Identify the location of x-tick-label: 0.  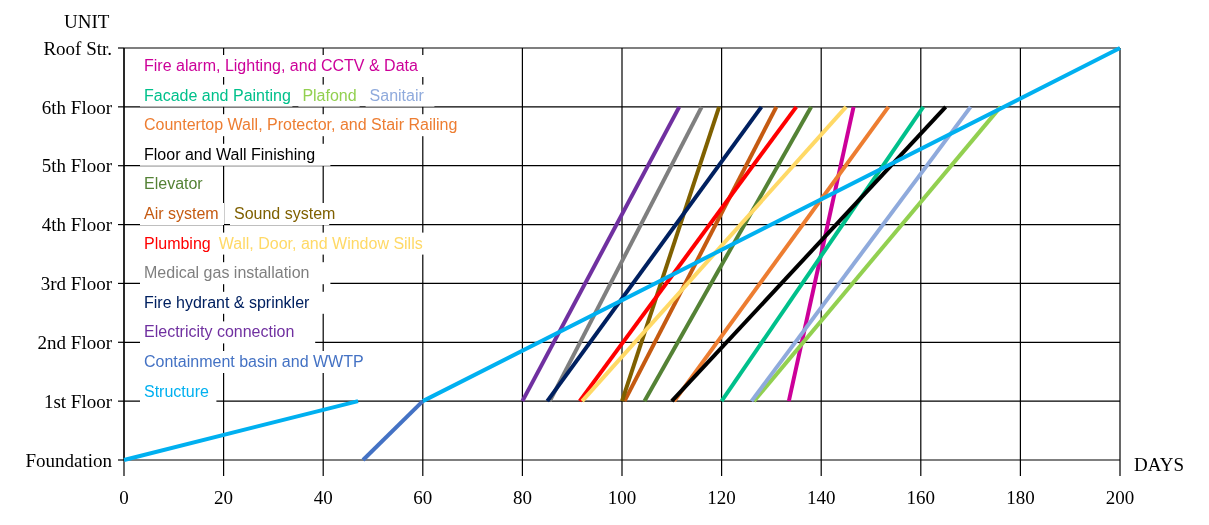
(124, 497).